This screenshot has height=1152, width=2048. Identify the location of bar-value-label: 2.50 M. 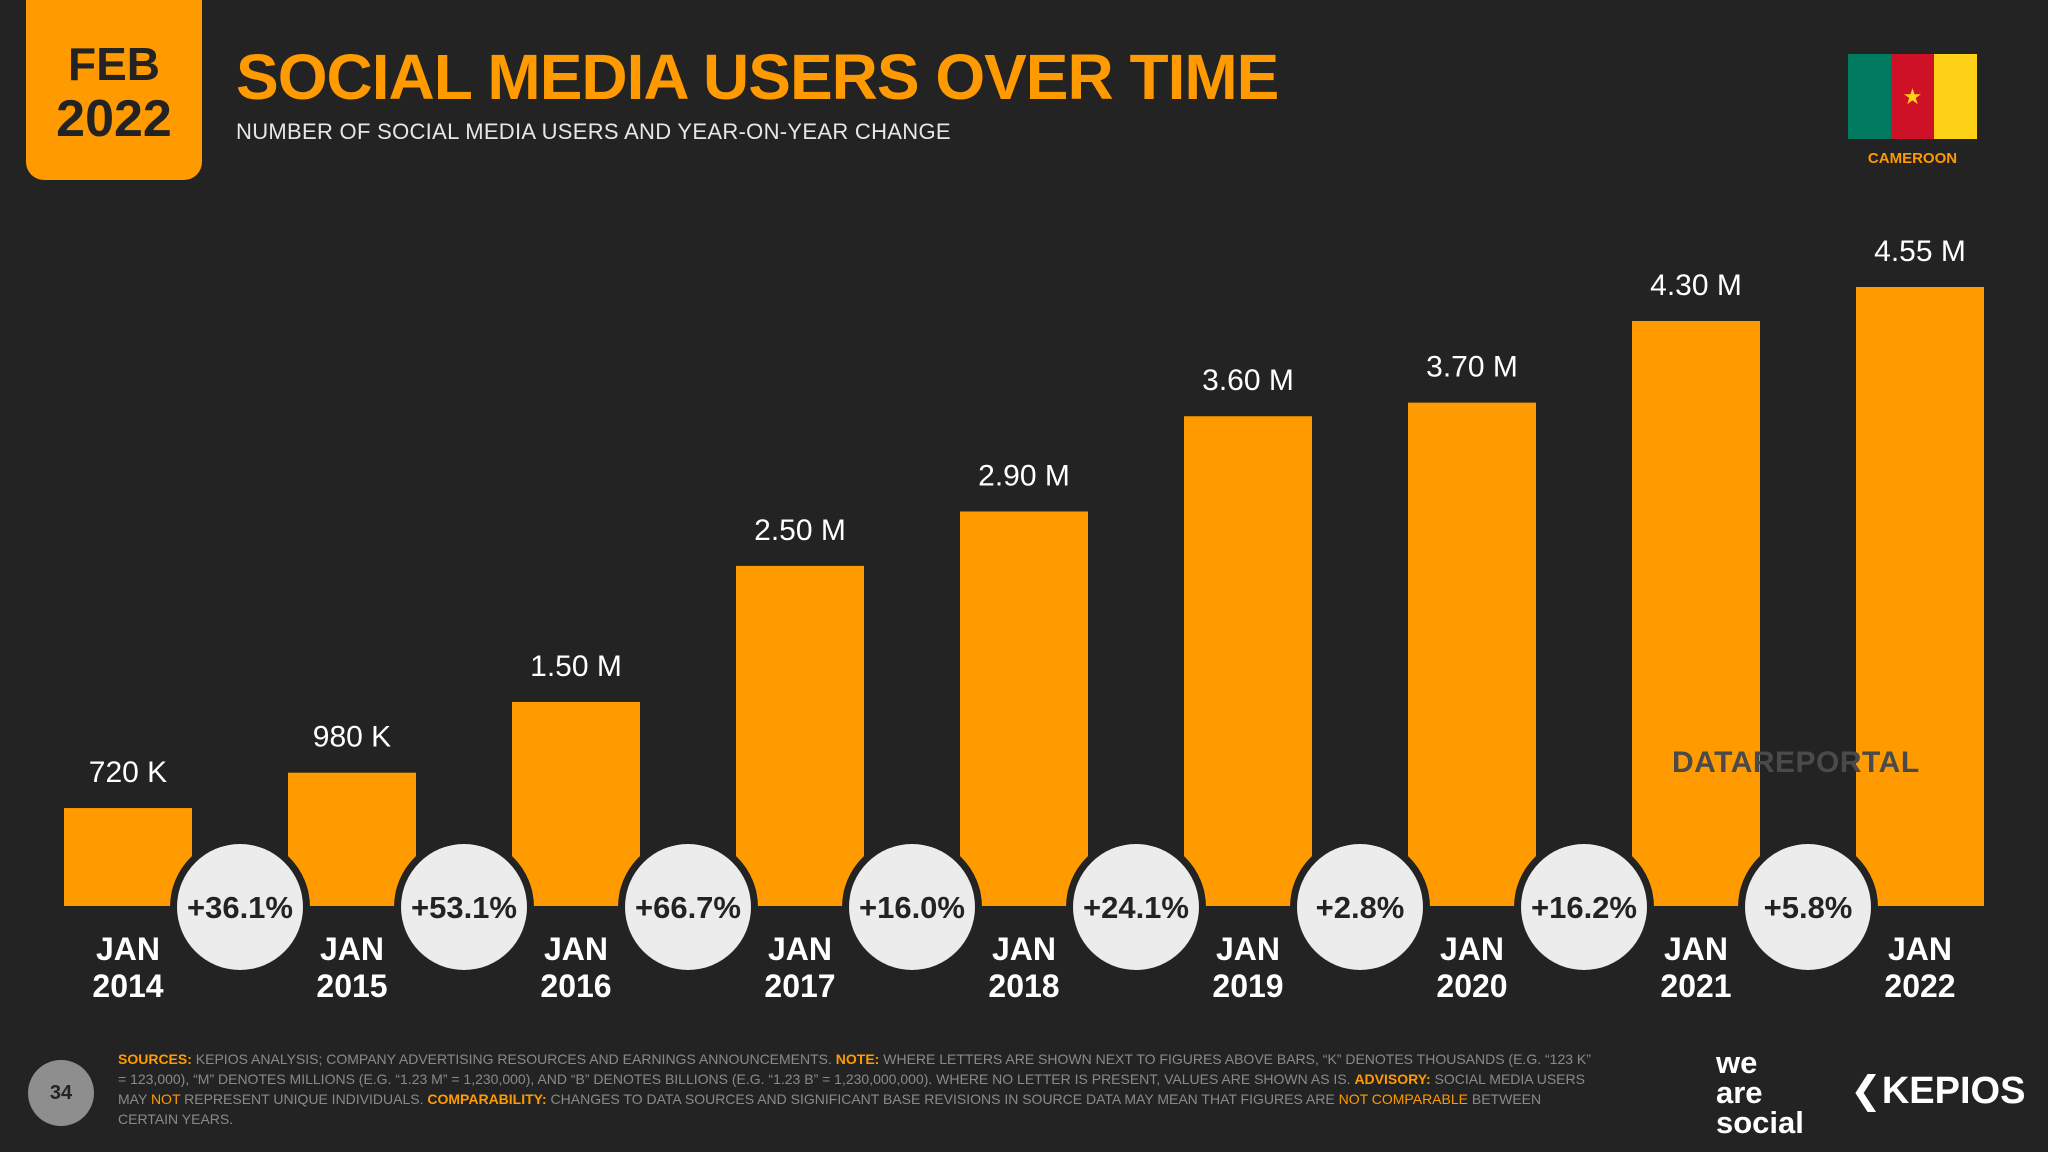
(800, 530).